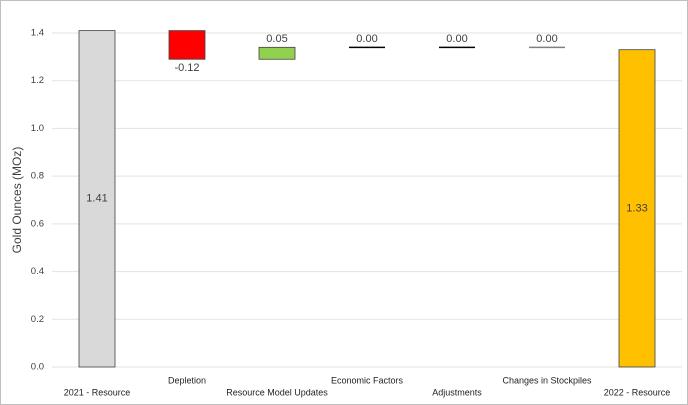 The height and width of the screenshot is (405, 688). Describe the element at coordinates (276, 39) in the screenshot. I see `value-label: 0.05` at that location.